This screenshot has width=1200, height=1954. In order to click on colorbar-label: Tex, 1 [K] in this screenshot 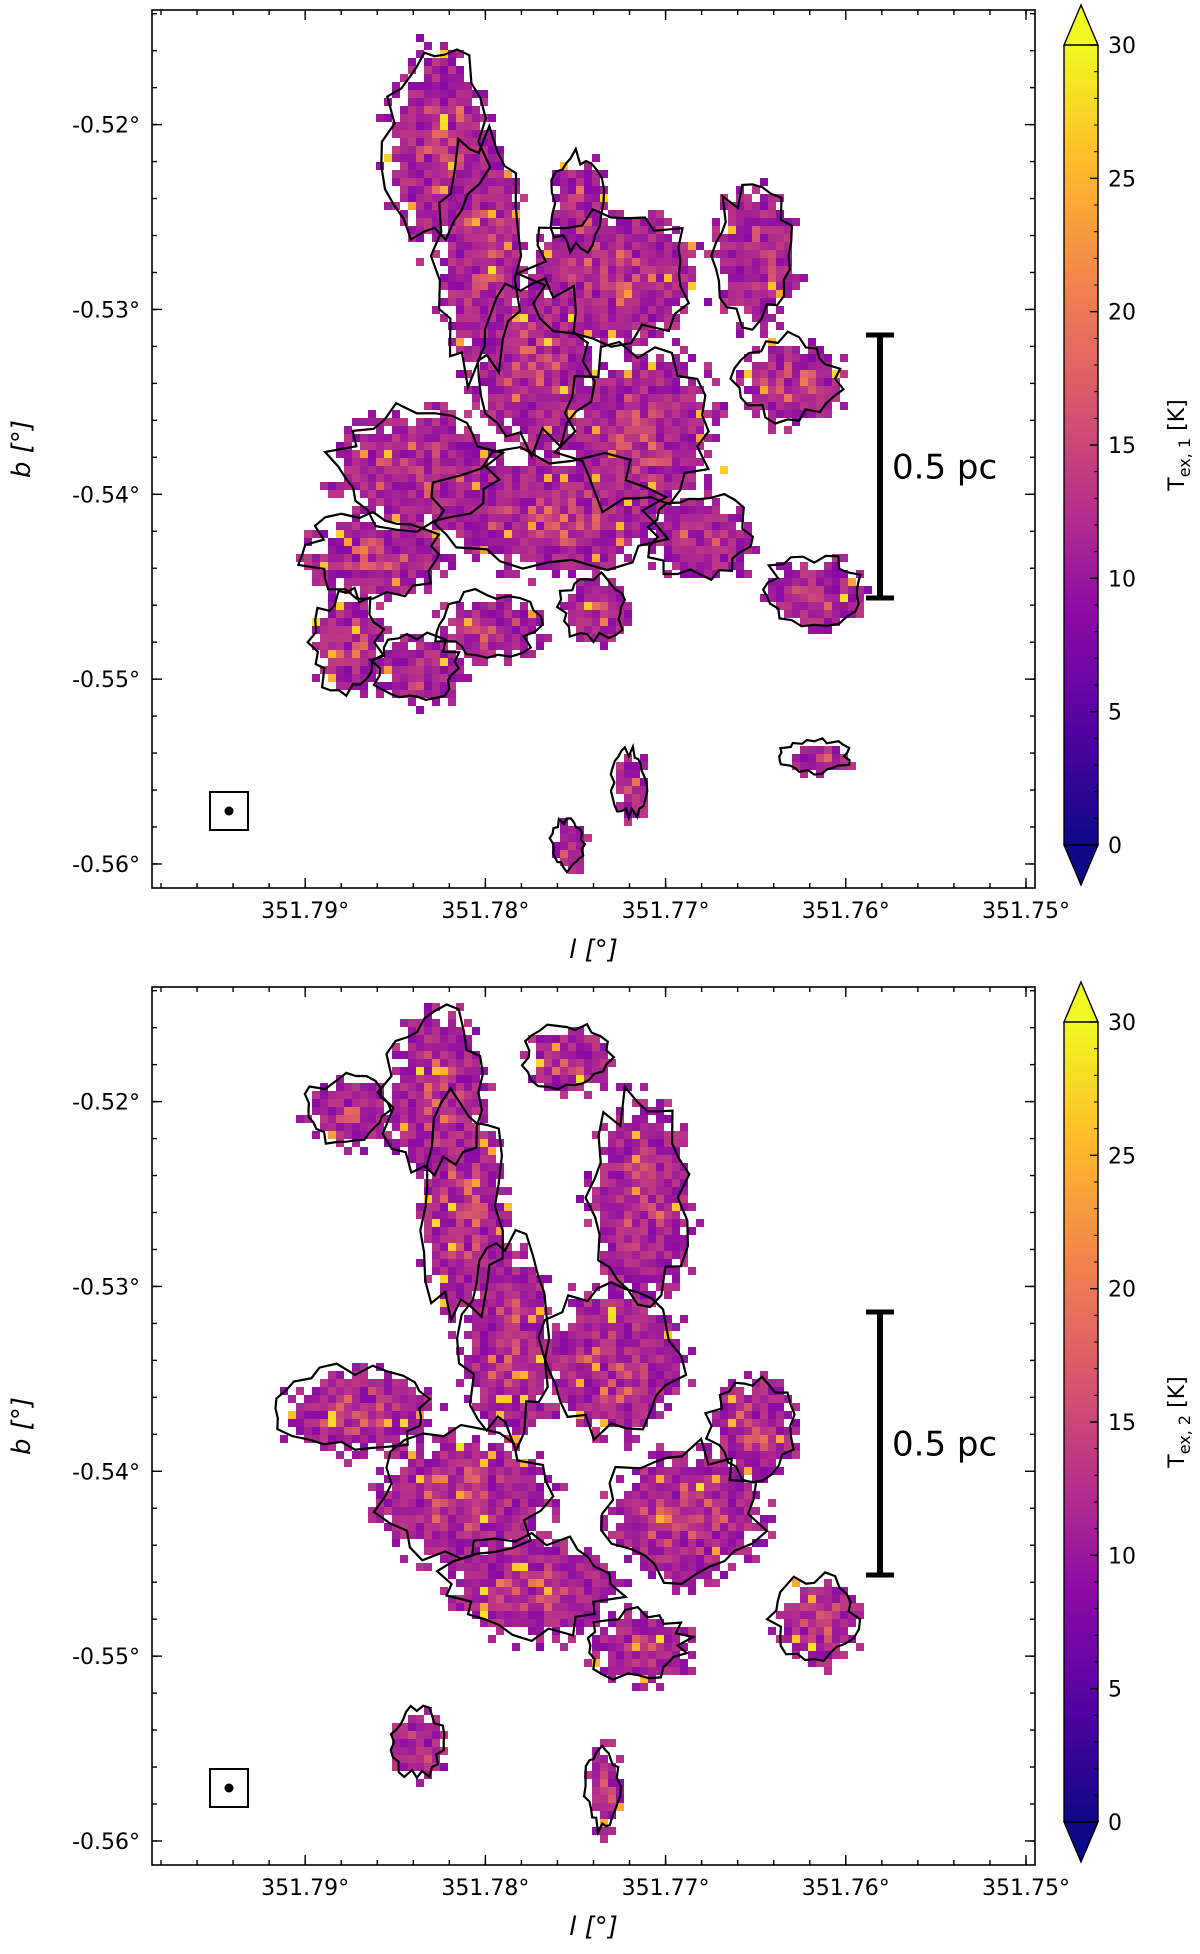, I will do `click(1179, 445)`.